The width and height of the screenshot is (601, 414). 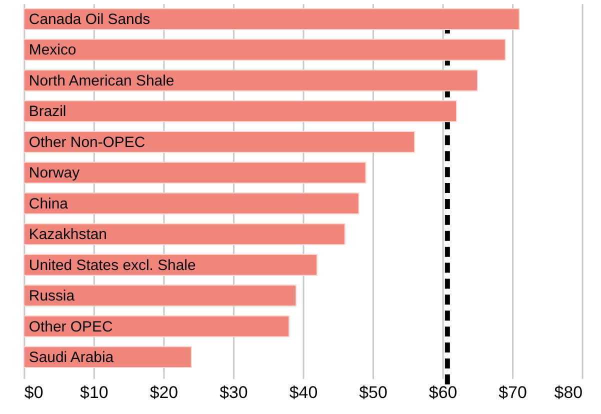 I want to click on x-tick-label: $30, so click(x=234, y=392).